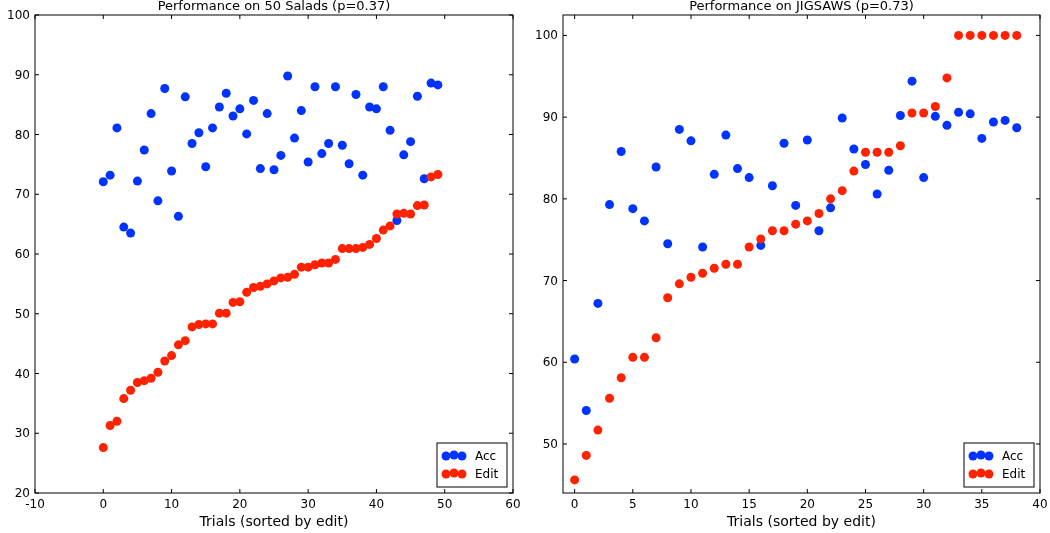 This screenshot has width=1050, height=533. Describe the element at coordinates (801, 6) in the screenshot. I see `chart-title: Performance on JIGSAWS (p=0.73)` at that location.